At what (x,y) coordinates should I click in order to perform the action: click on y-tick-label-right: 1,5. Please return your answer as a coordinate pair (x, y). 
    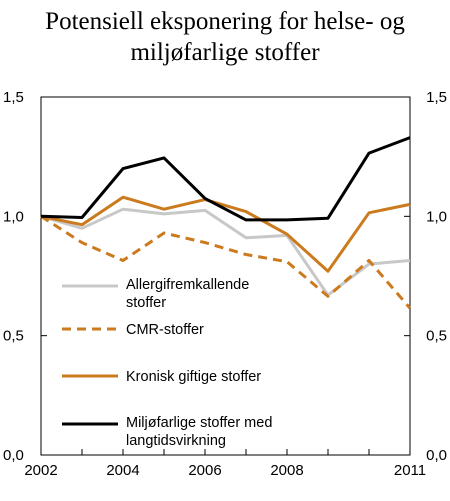
    Looking at the image, I should click on (436, 97).